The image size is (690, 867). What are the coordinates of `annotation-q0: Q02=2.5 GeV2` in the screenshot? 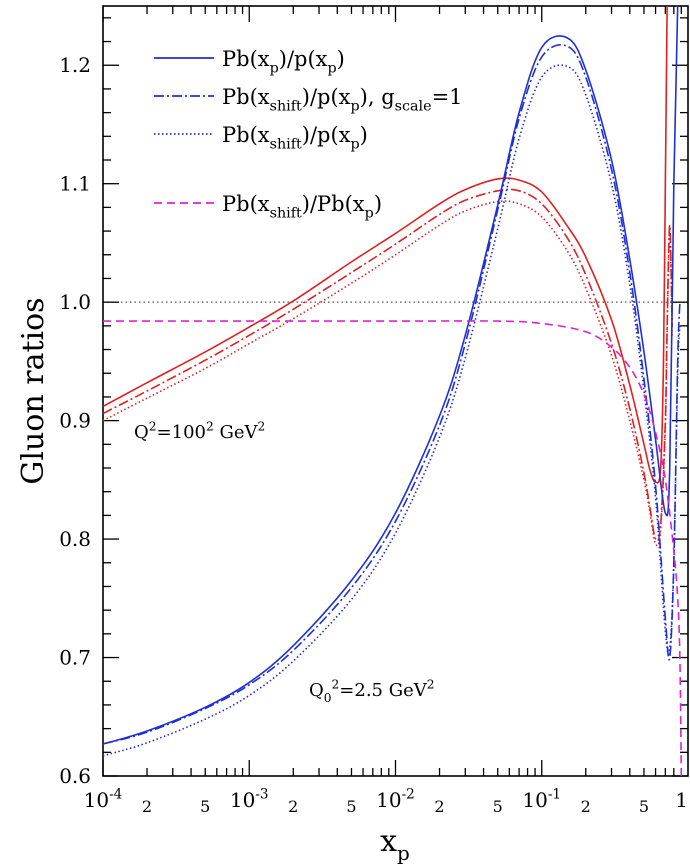 It's located at (372, 691).